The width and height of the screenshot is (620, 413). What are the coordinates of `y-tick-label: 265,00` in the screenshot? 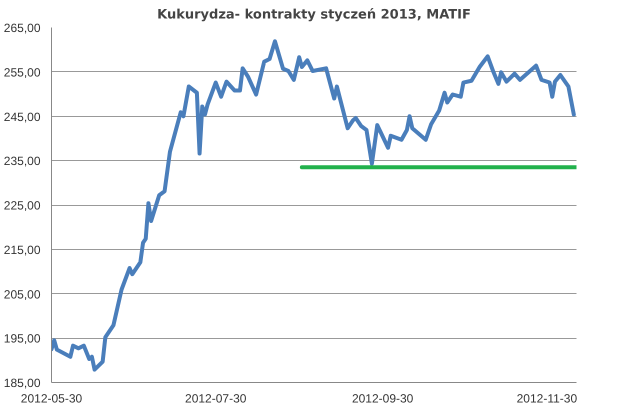 It's located at (22, 28).